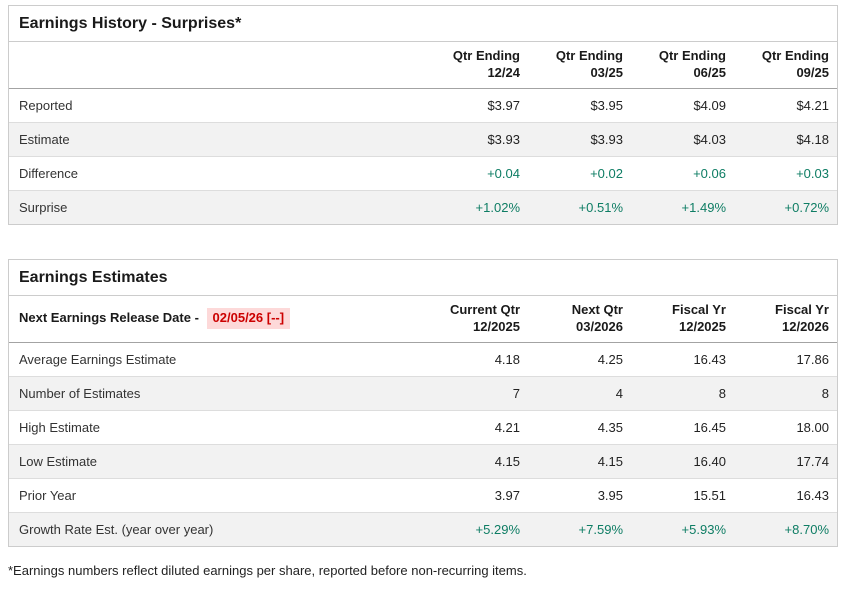 The height and width of the screenshot is (589, 847). I want to click on cell-value: +0.72%, so click(806, 207).